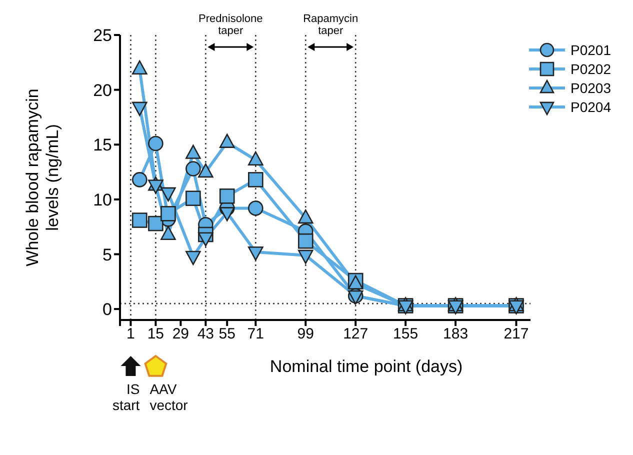 Image resolution: width=633 pixels, height=455 pixels. Describe the element at coordinates (102, 200) in the screenshot. I see `y-tick-label: 10` at that location.